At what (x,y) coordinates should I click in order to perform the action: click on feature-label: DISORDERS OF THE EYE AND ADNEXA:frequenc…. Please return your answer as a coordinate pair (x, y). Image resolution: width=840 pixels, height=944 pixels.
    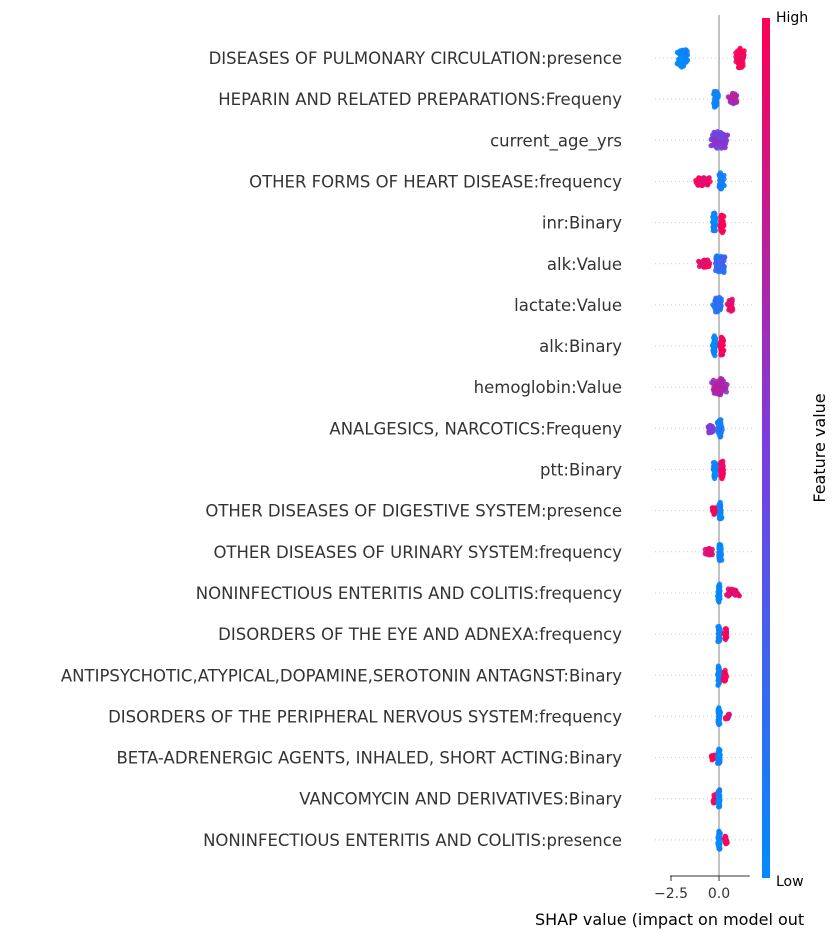
    Looking at the image, I should click on (420, 634).